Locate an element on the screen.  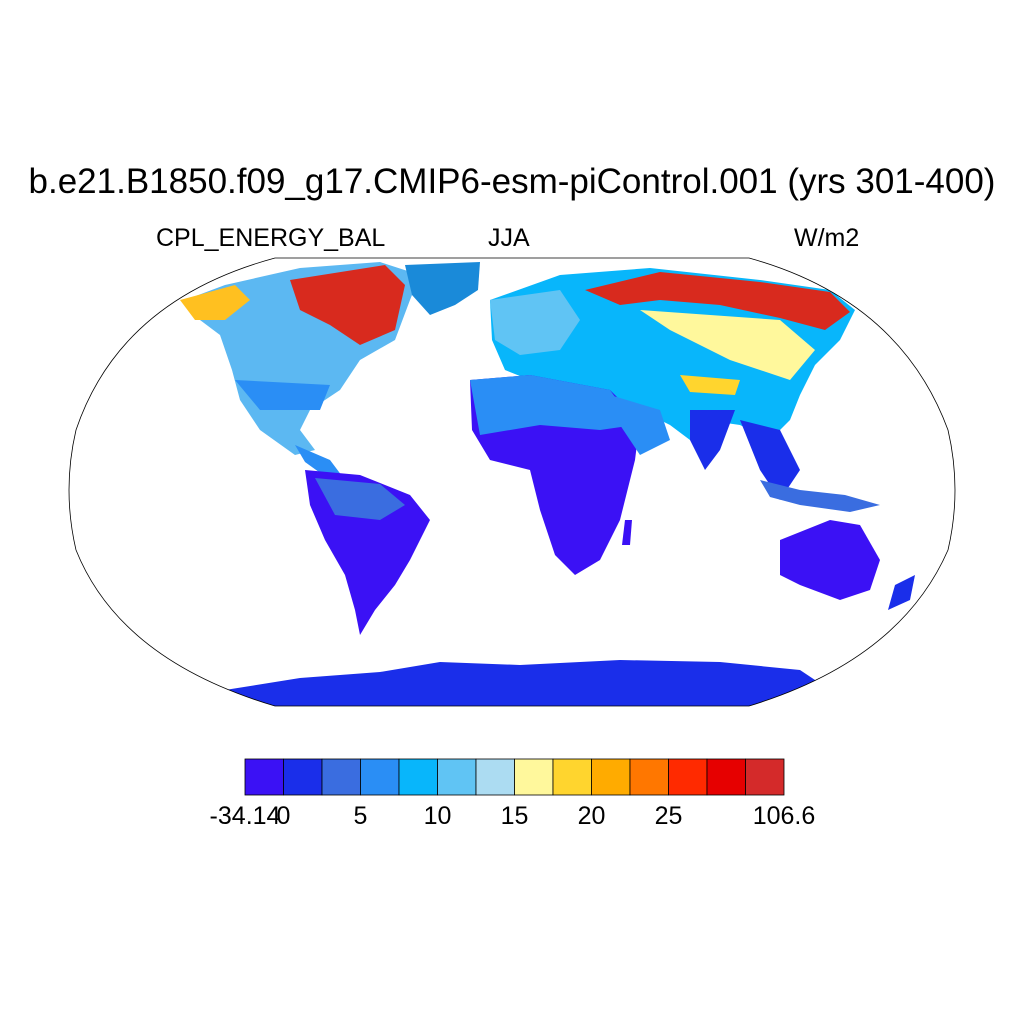
india-land is located at coordinates (712, 440).